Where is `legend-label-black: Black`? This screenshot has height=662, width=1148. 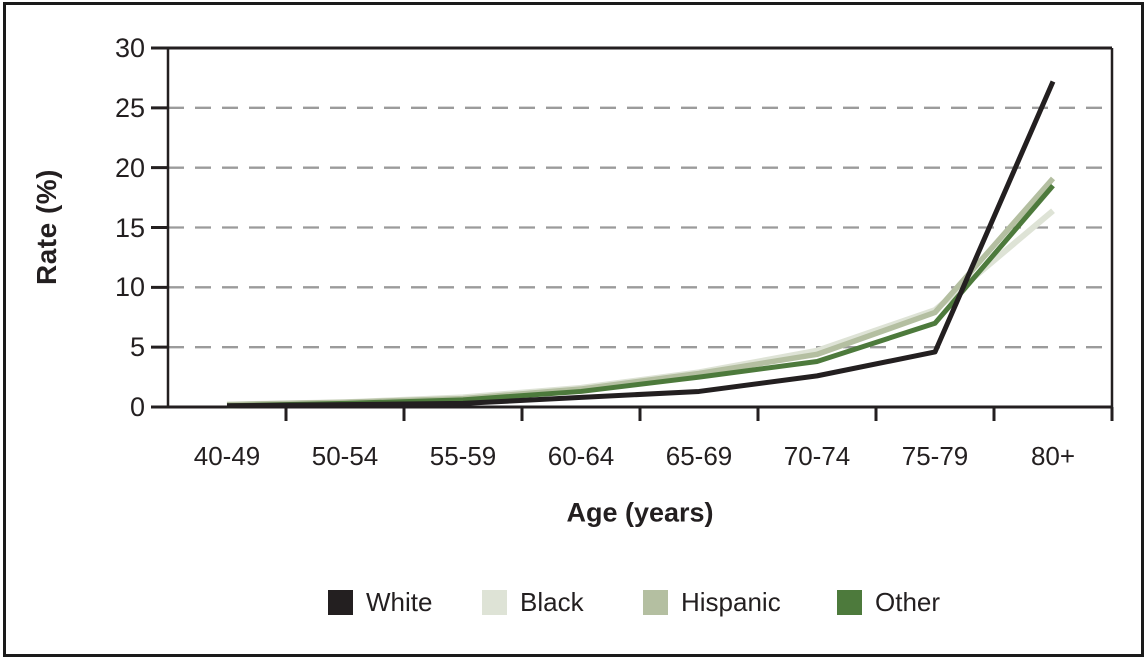
legend-label-black: Black is located at coordinates (552, 602).